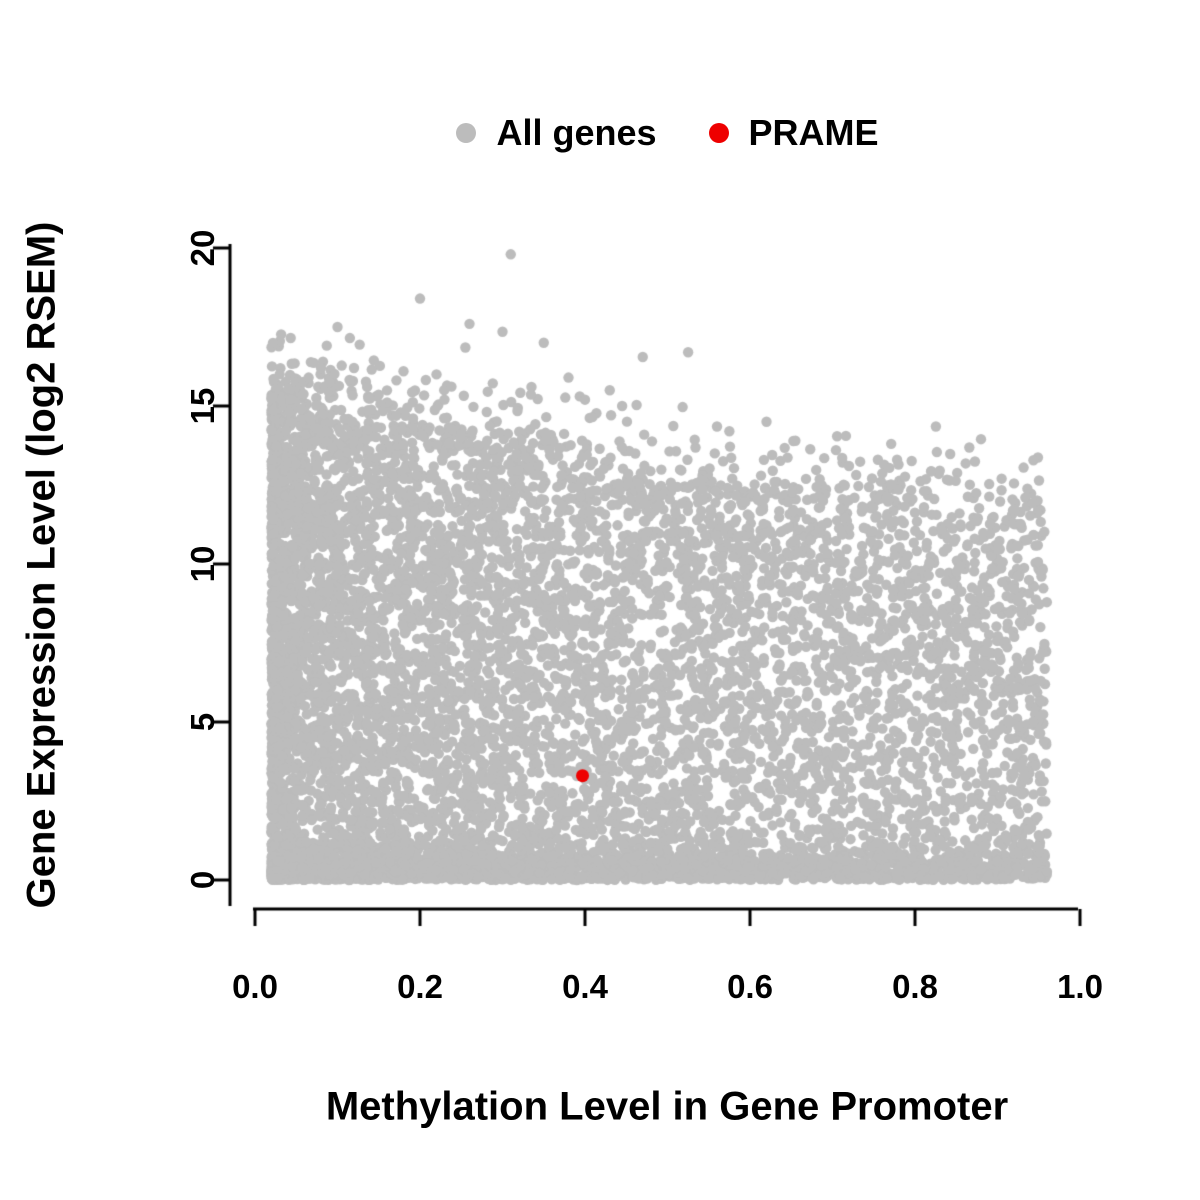 Image resolution: width=1200 pixels, height=1200 pixels. I want to click on x-axis-title: Methylation Level in Gene Promoter, so click(667, 1106).